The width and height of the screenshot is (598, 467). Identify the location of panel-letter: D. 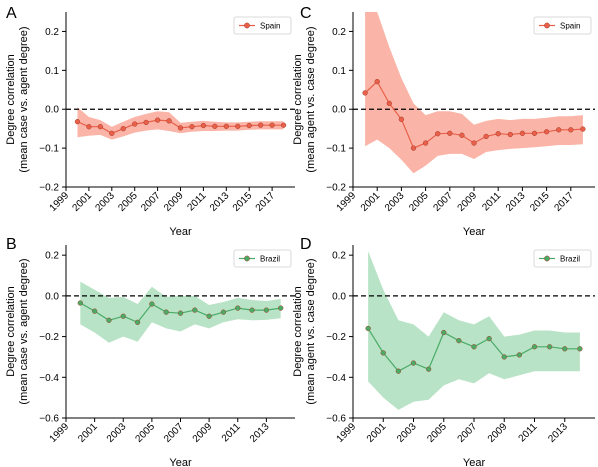
(306, 244).